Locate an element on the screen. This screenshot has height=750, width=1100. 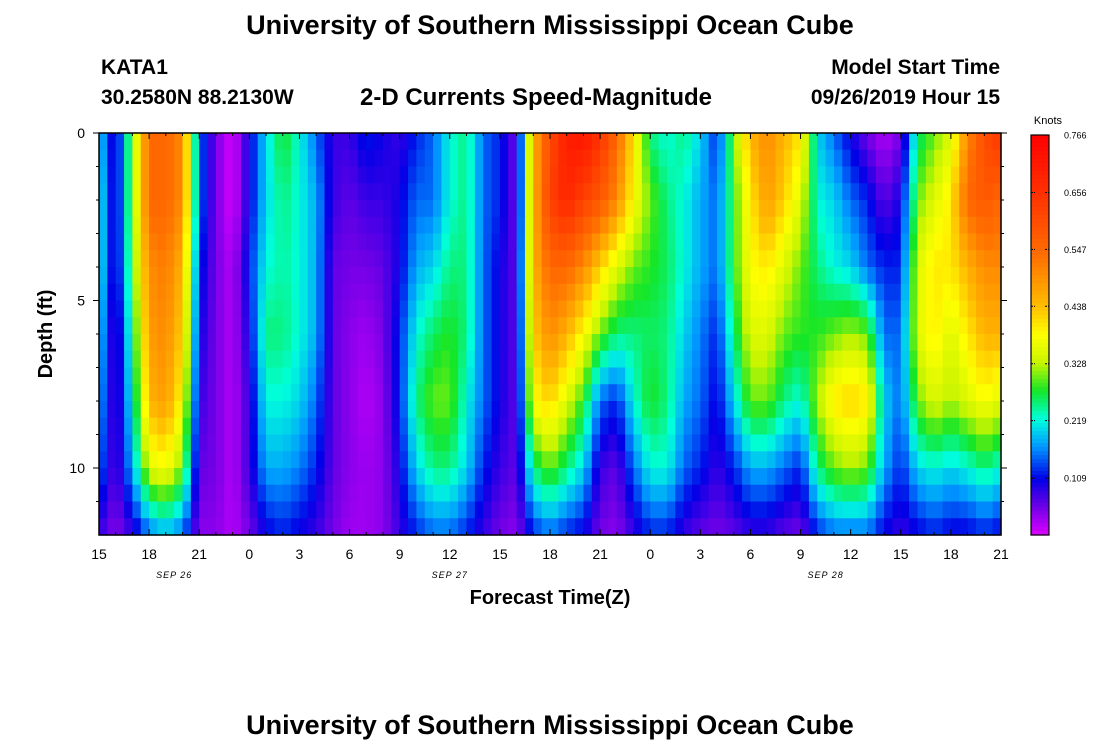
y-tick-label: 0 is located at coordinates (81, 133).